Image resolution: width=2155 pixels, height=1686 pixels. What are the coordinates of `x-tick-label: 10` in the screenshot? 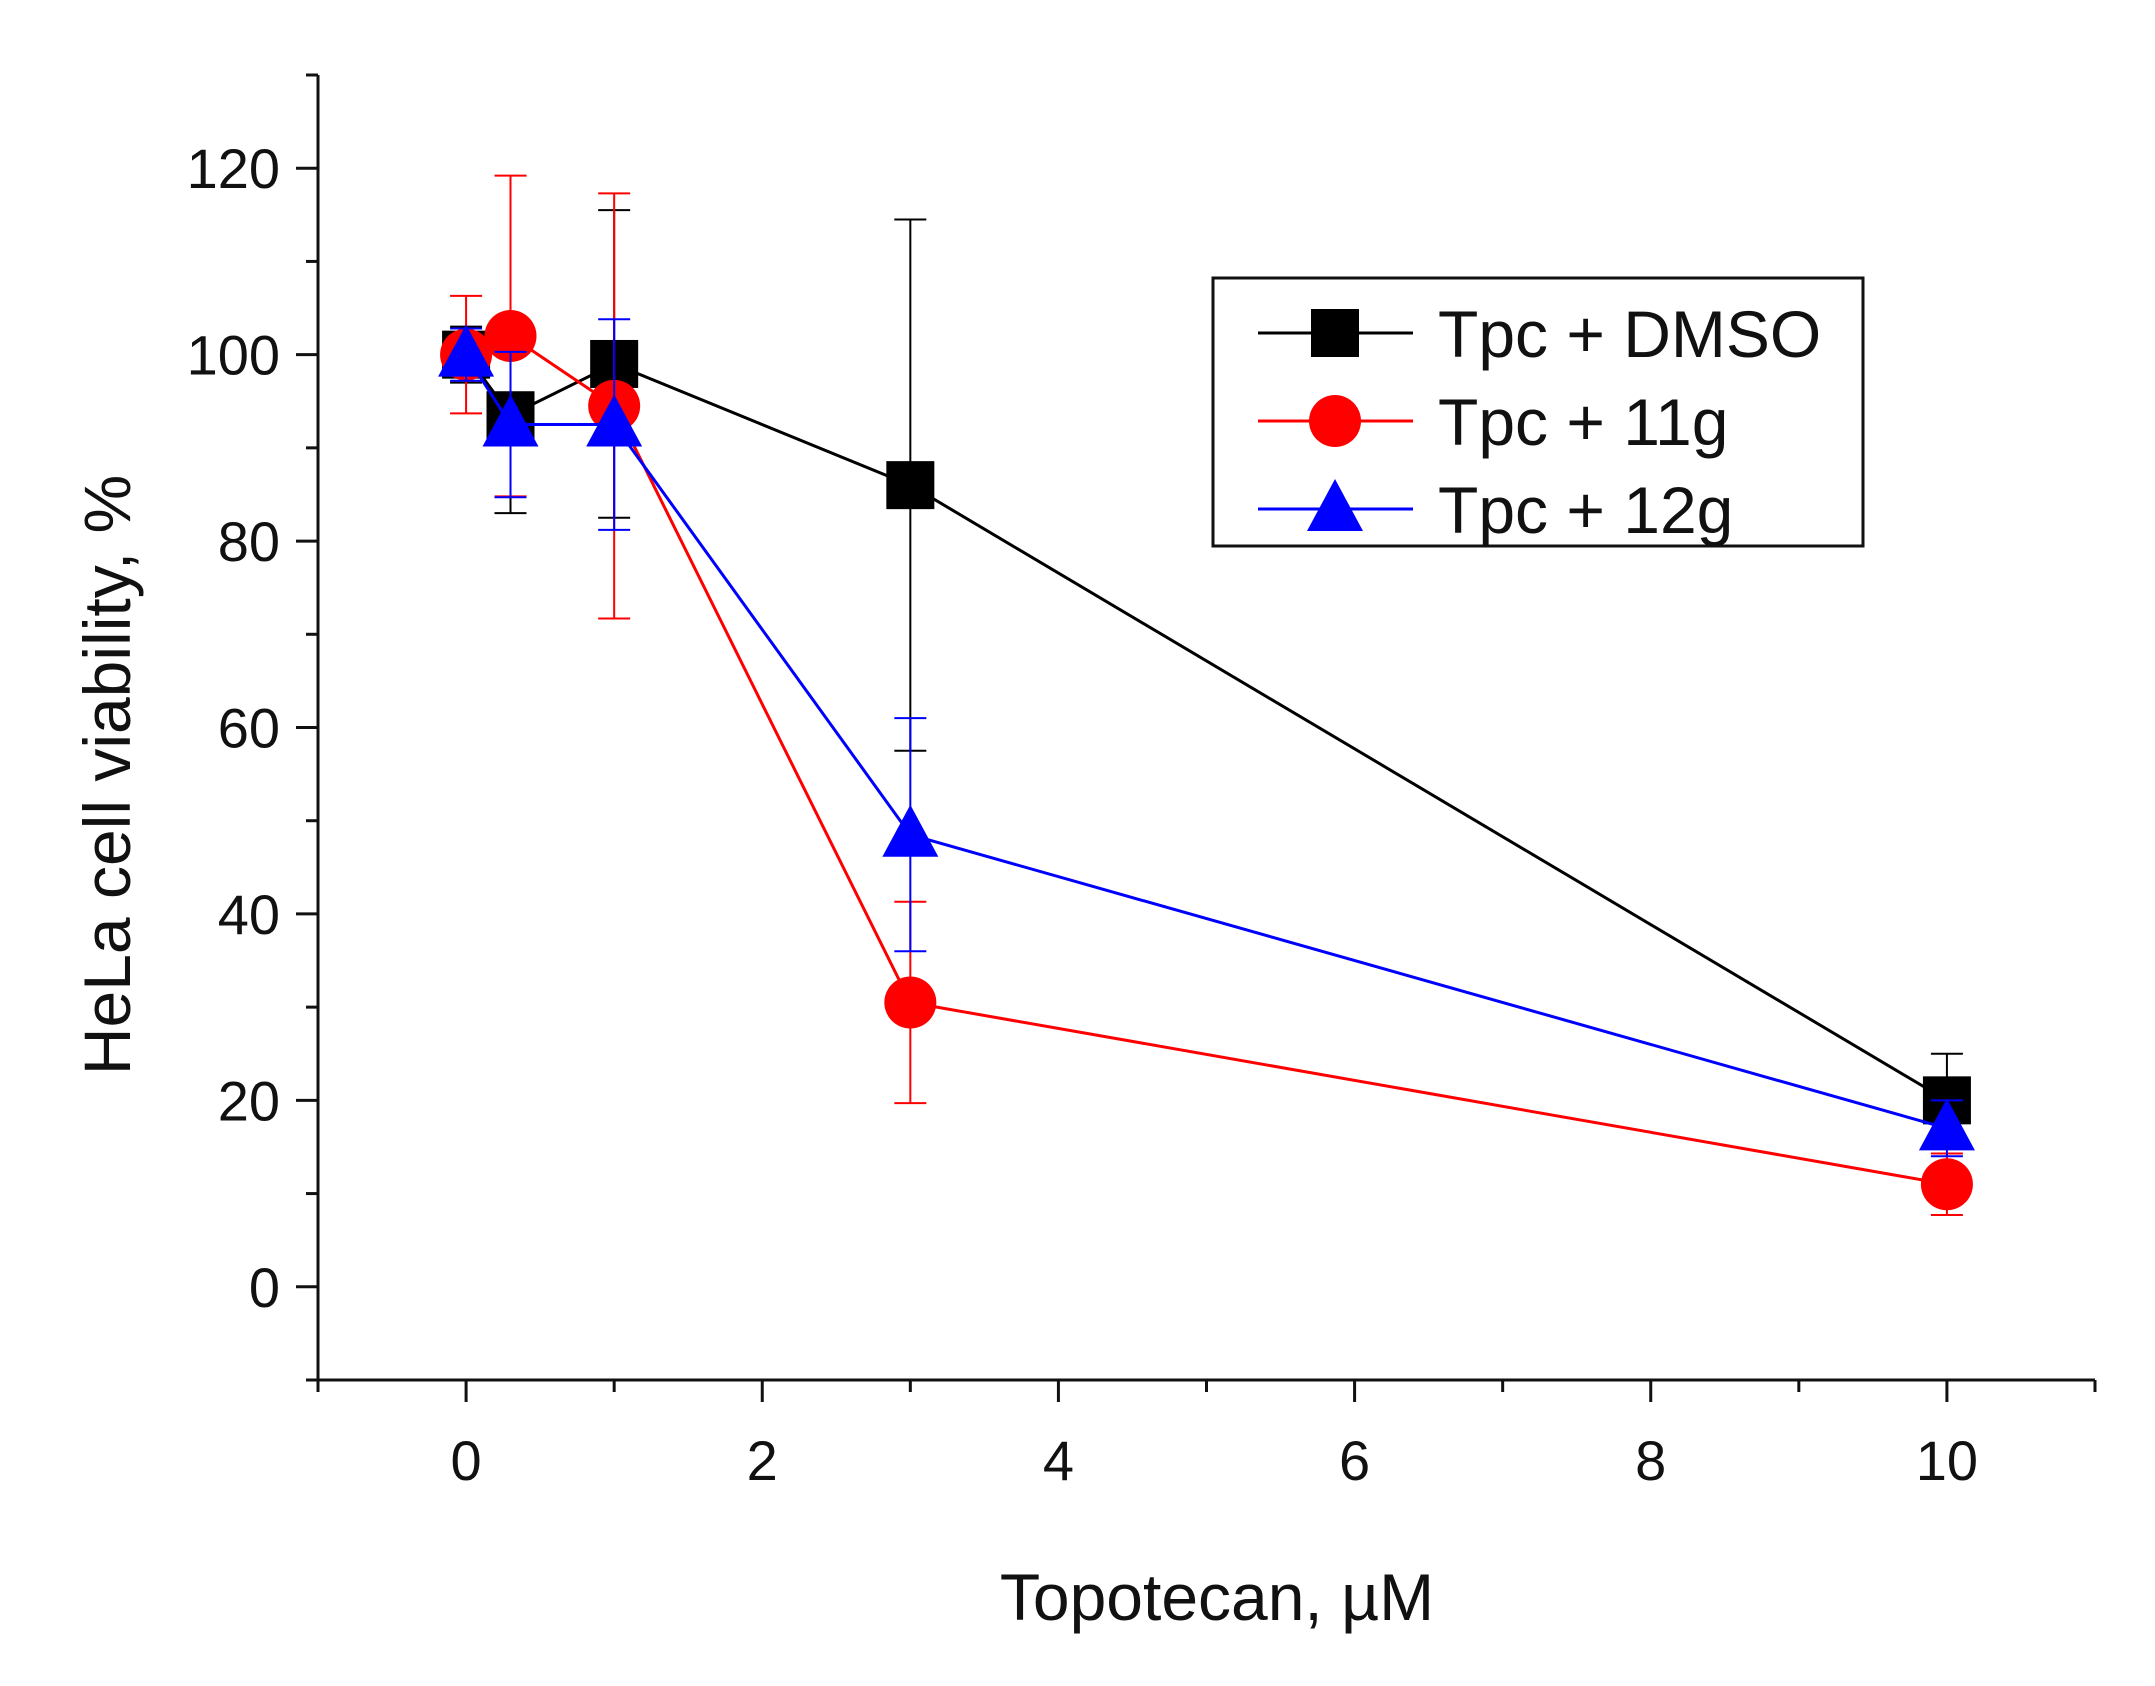 It's located at (1947, 1460).